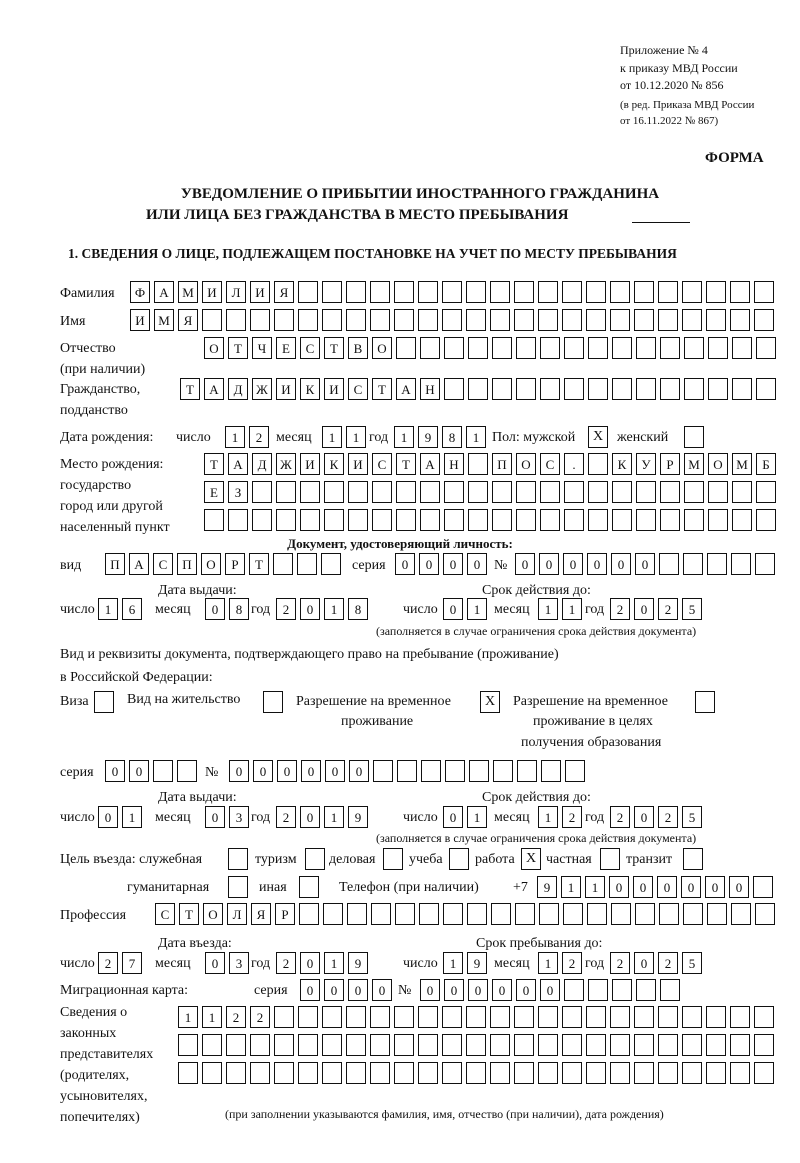 The image size is (800, 1163). I want to click on sex-male-checkbox: X, so click(598, 437).